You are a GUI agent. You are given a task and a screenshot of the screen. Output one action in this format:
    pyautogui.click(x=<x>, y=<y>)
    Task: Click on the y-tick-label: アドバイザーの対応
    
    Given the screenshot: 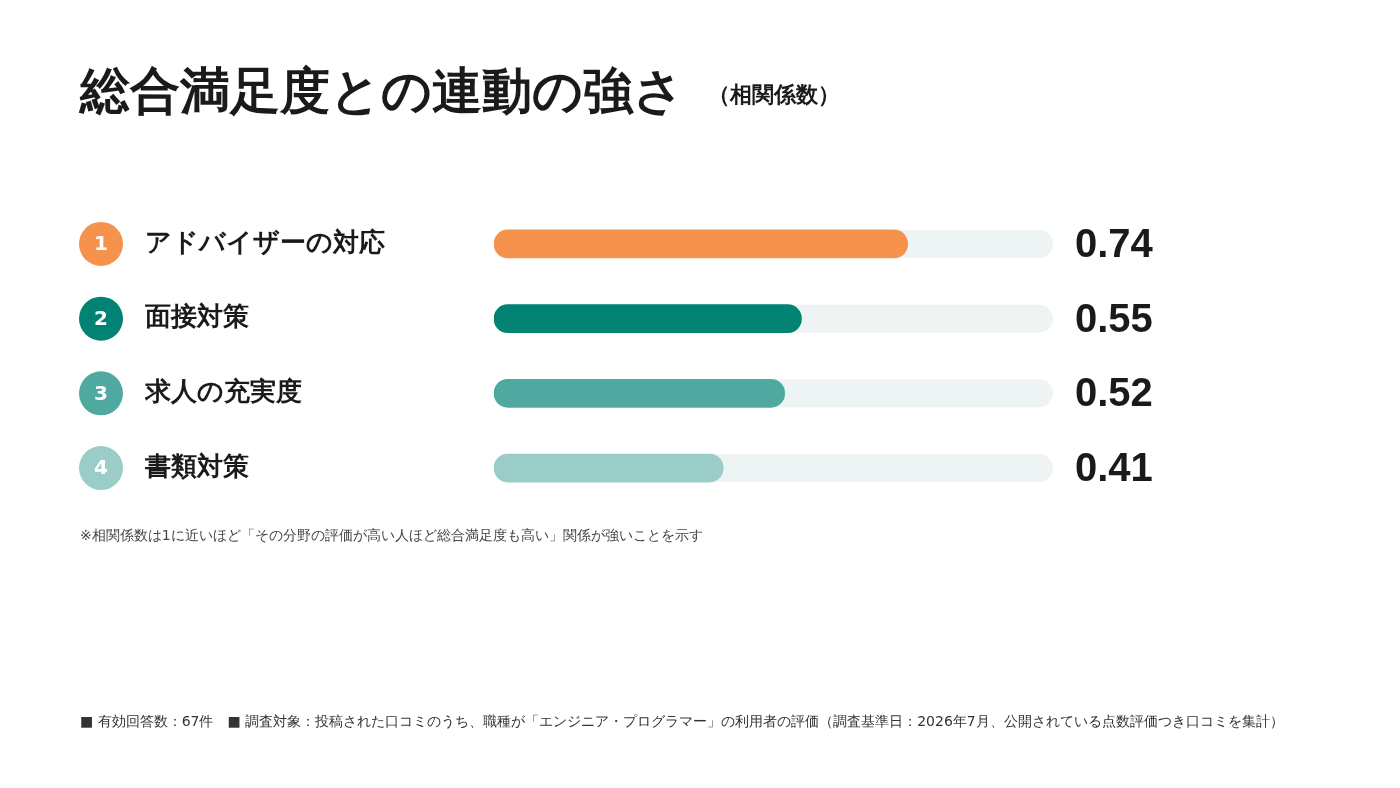 What is the action you would take?
    pyautogui.click(x=265, y=241)
    